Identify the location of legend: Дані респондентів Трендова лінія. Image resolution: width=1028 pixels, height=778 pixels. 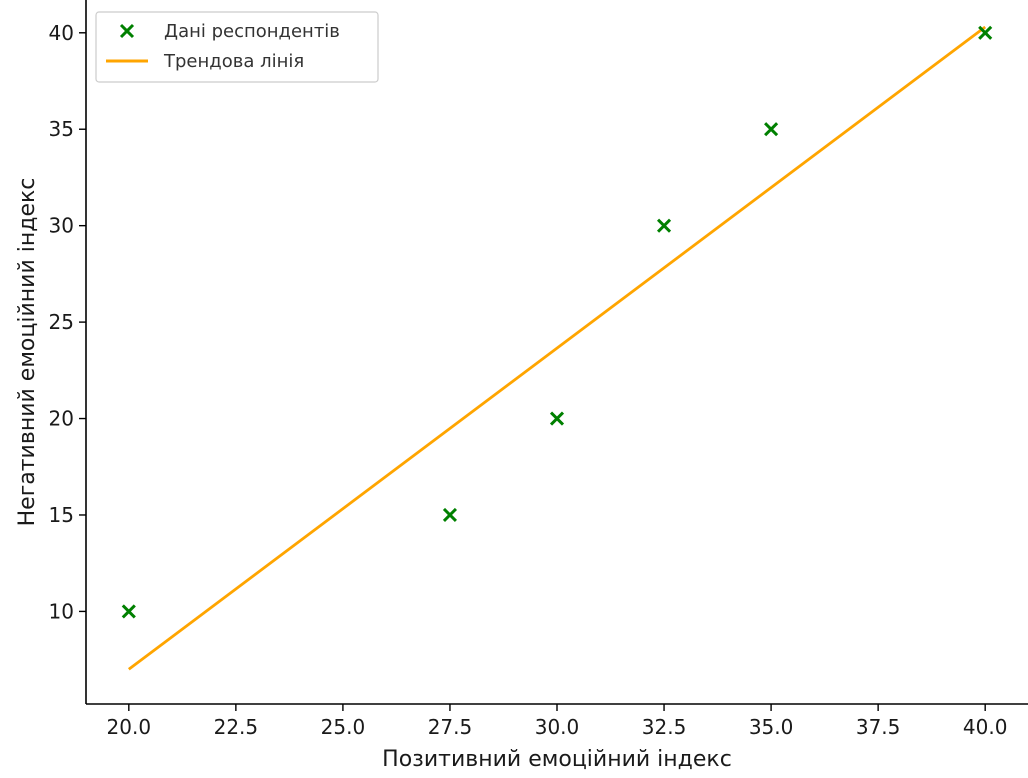
(237, 47).